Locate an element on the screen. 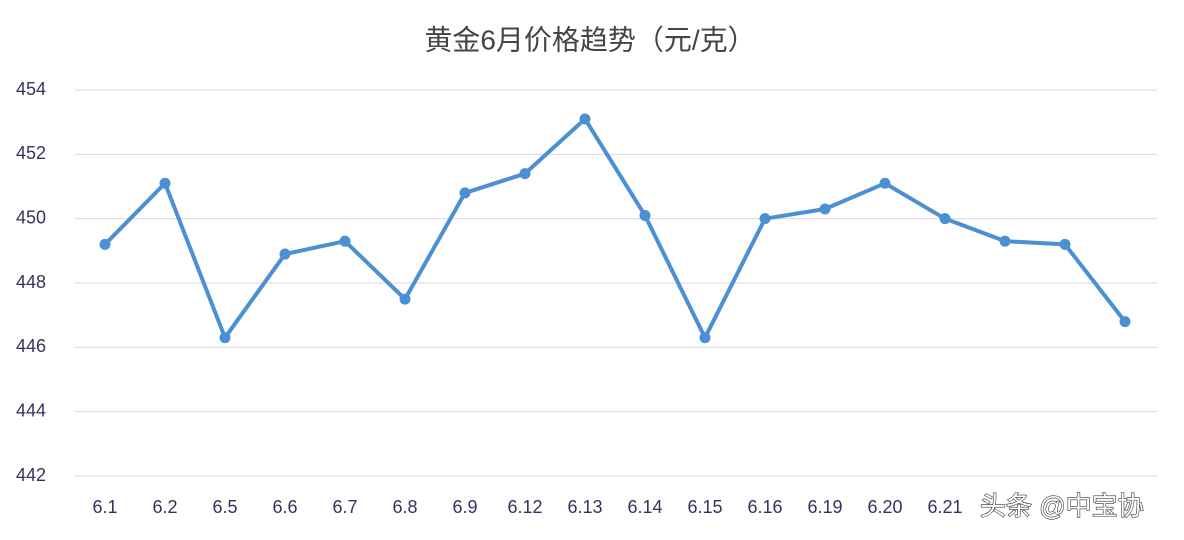 This screenshot has height=540, width=1184. x-tick-label: 6.6 is located at coordinates (284, 507).